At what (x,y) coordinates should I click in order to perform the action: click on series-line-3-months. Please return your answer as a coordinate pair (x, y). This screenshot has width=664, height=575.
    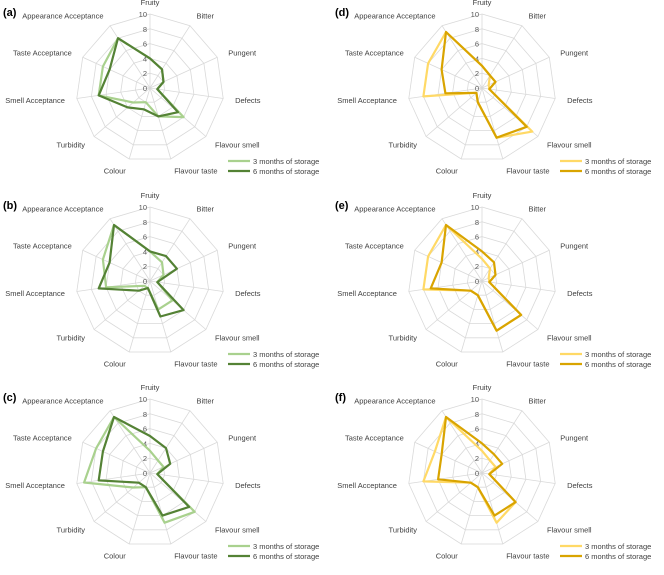
    Looking at the image, I should click on (469, 469).